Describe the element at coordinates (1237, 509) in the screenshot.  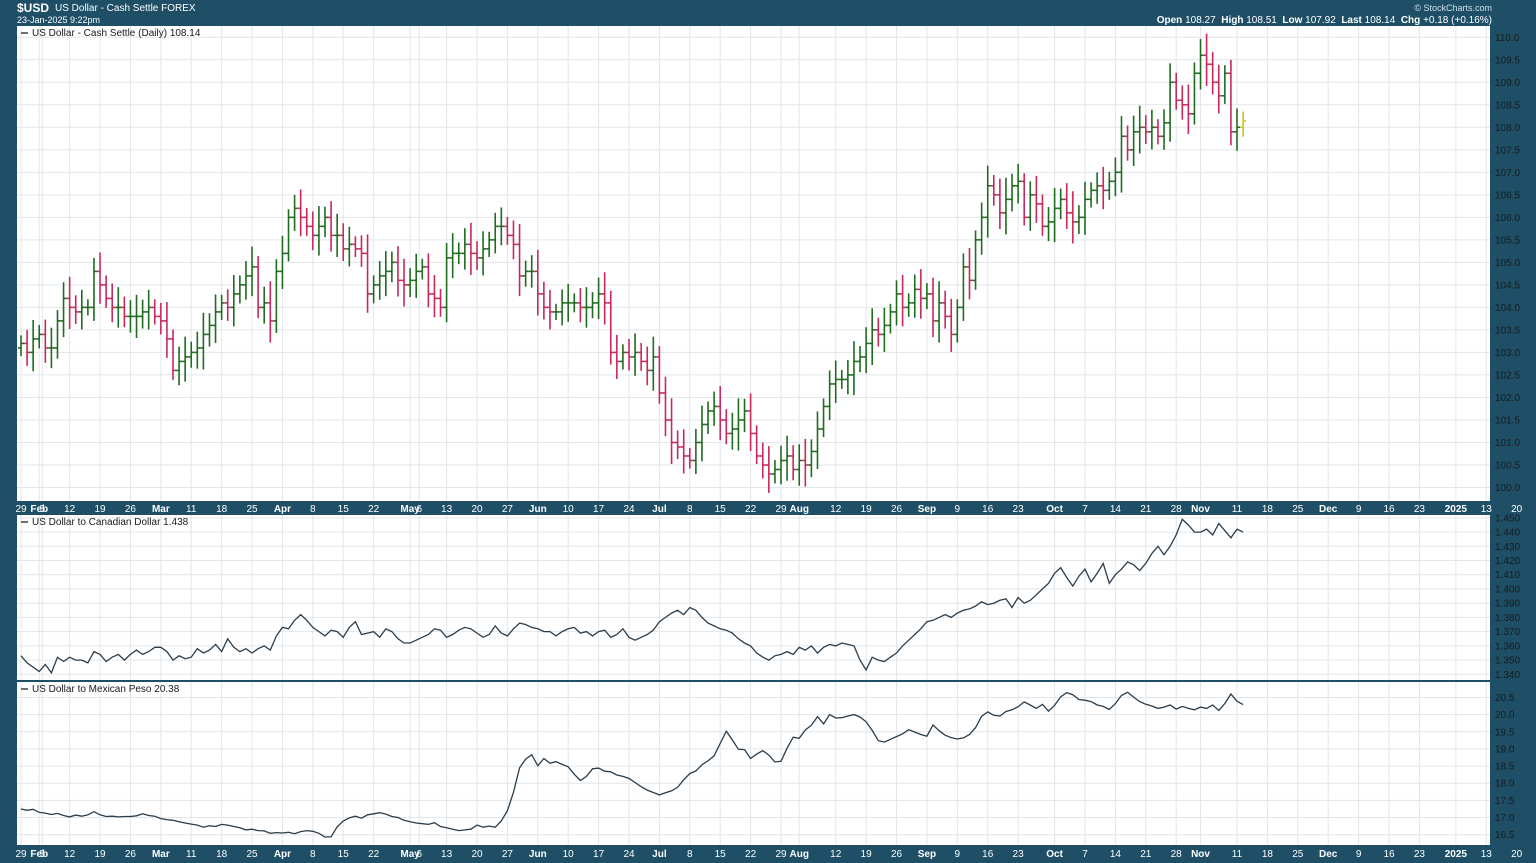
I see `date-tick-label: 11` at that location.